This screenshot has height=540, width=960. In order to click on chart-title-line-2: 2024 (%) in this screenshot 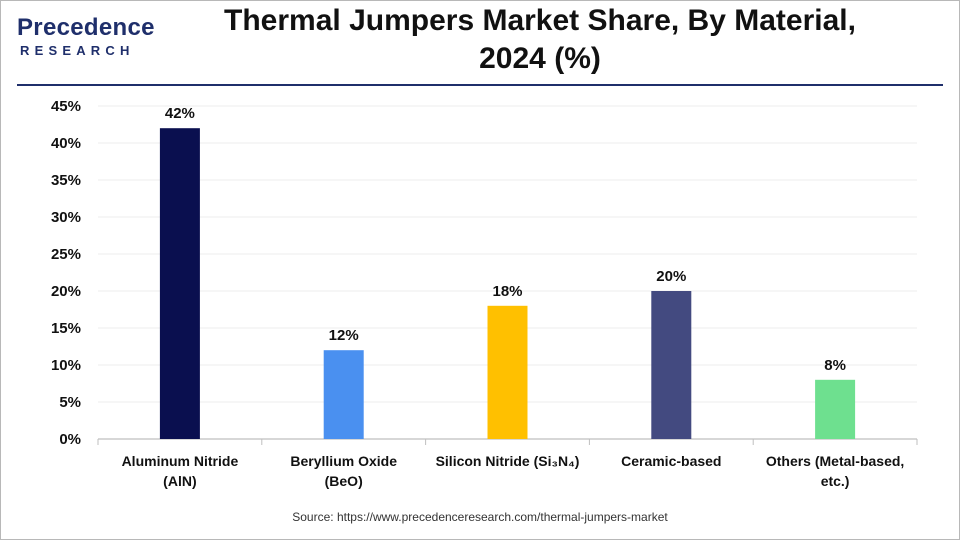, I will do `click(540, 58)`.